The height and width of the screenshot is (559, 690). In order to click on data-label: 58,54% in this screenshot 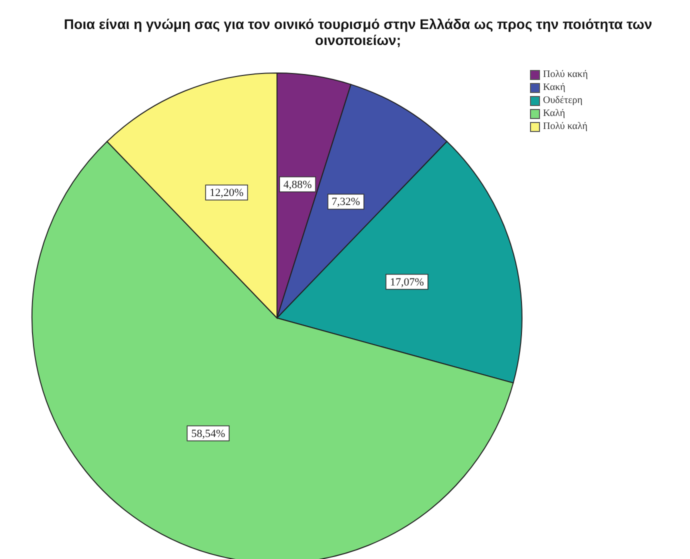, I will do `click(208, 434)`.